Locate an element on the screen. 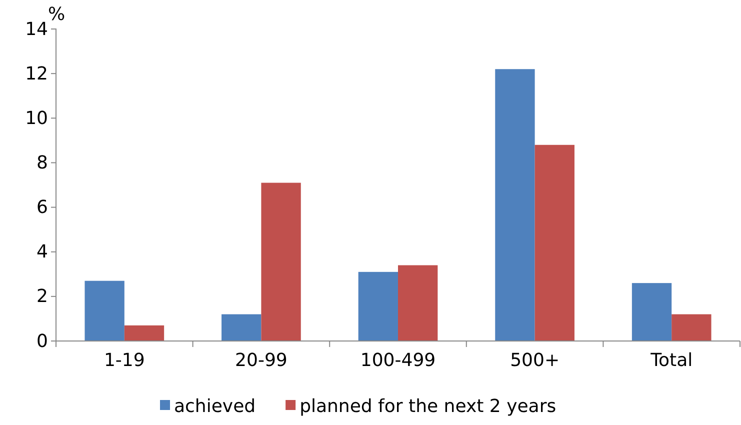  x-tick-label: 100-499 is located at coordinates (398, 360).